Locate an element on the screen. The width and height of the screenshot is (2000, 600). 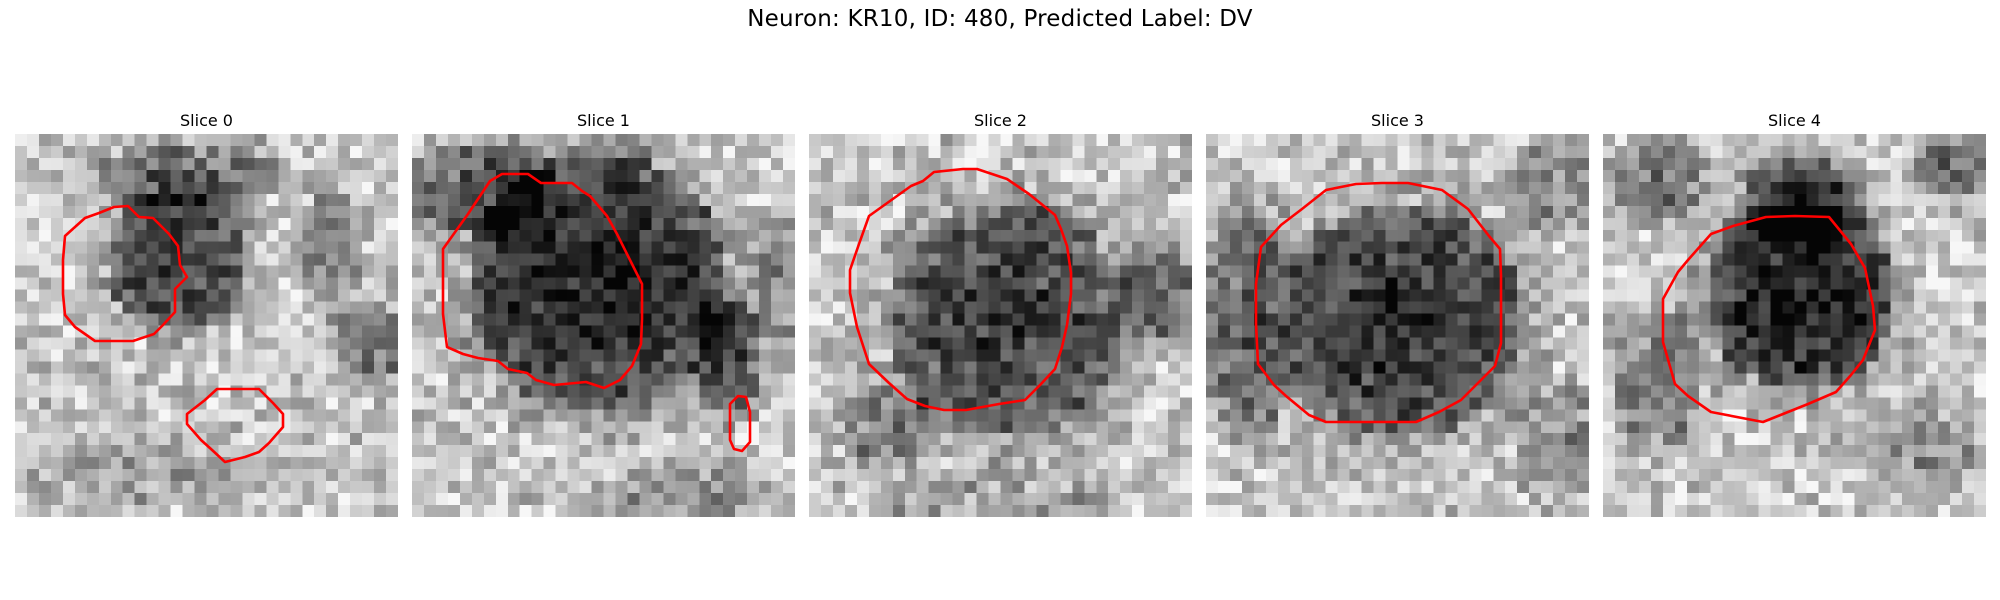
slice-panel-2: Slice 2 is located at coordinates (1000, 312).